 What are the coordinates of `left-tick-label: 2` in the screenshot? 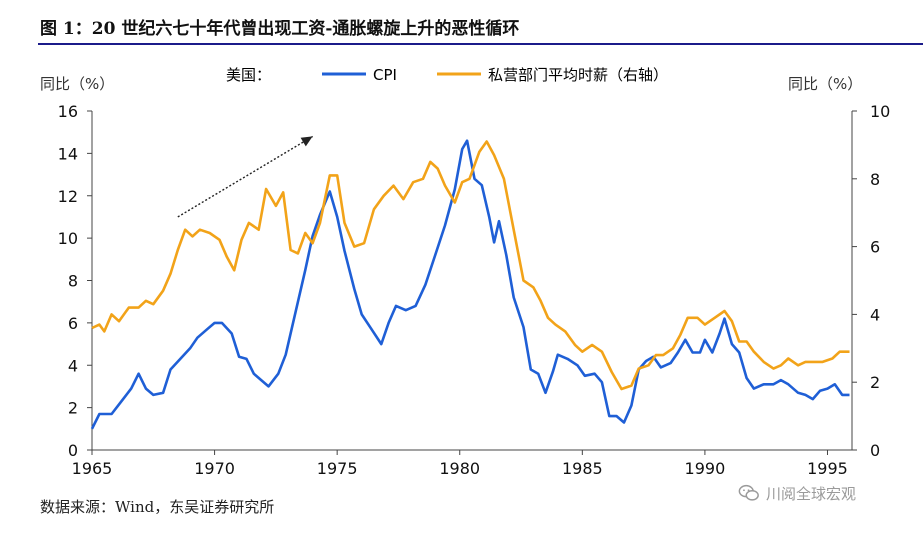 It's located at (73, 408).